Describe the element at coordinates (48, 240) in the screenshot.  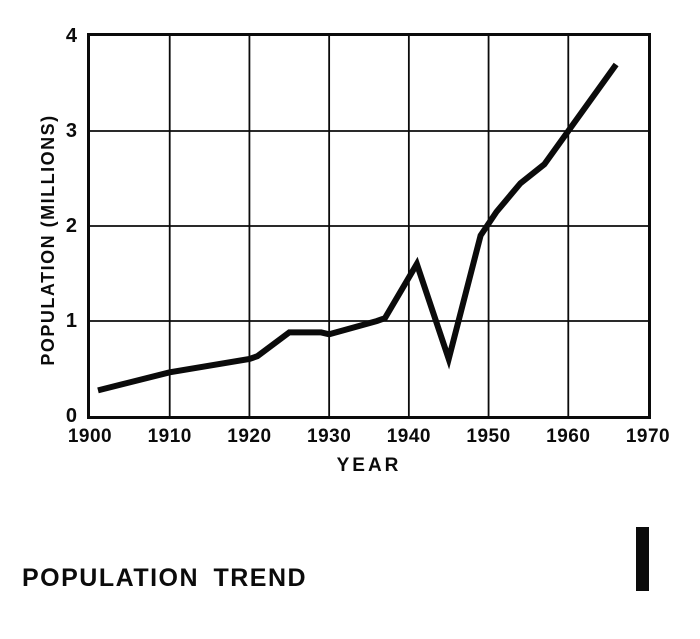
I see `y-axis-label: POPULATION (MILLIONS)` at that location.